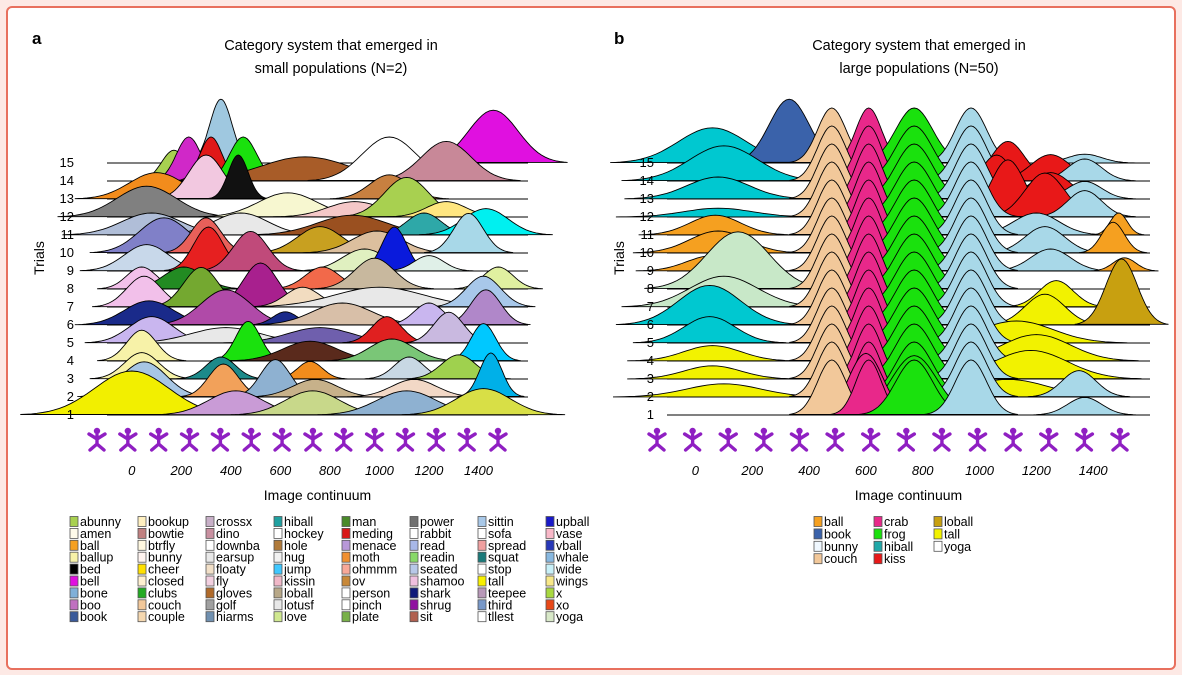 The image size is (1182, 675). What do you see at coordinates (67, 162) in the screenshot?
I see `y-tick-label: 15` at bounding box center [67, 162].